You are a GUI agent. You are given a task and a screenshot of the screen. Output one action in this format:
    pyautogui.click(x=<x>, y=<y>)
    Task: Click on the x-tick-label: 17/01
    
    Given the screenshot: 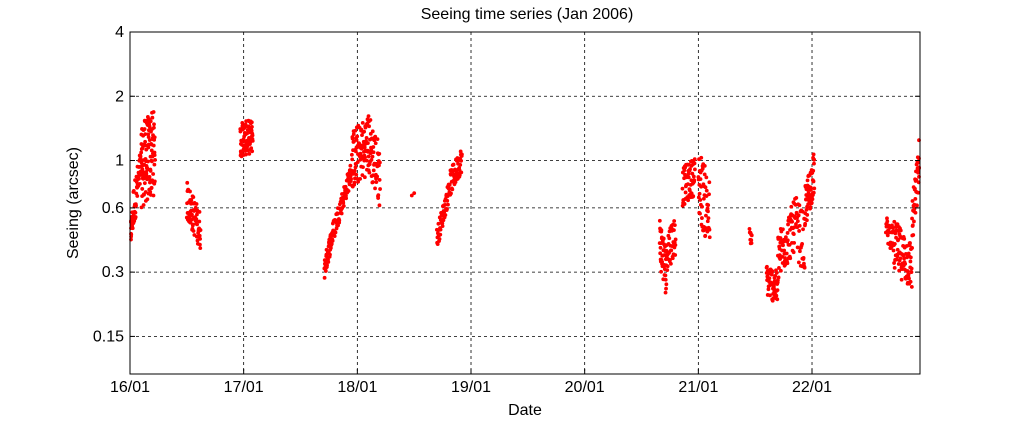 What is the action you would take?
    pyautogui.click(x=244, y=387)
    